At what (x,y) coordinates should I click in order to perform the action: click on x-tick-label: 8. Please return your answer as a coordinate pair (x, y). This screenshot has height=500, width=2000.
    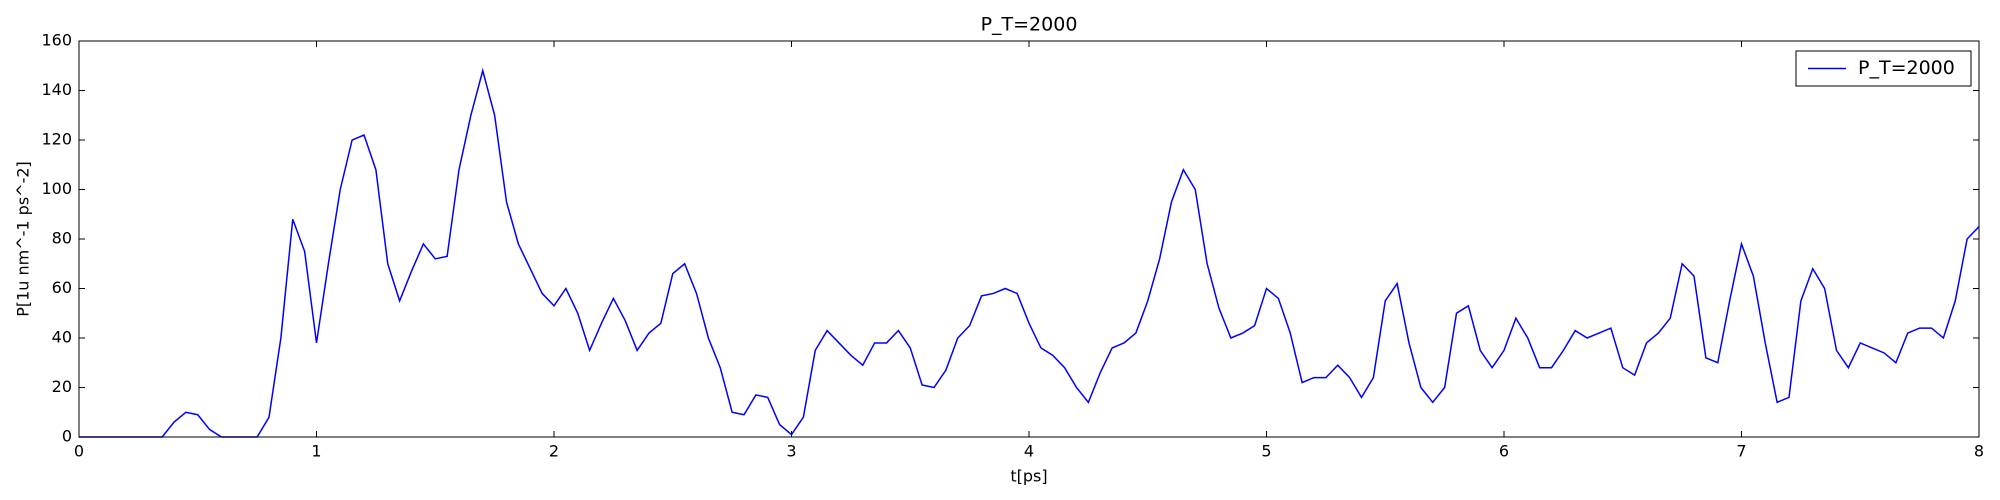
    Looking at the image, I should click on (1979, 451).